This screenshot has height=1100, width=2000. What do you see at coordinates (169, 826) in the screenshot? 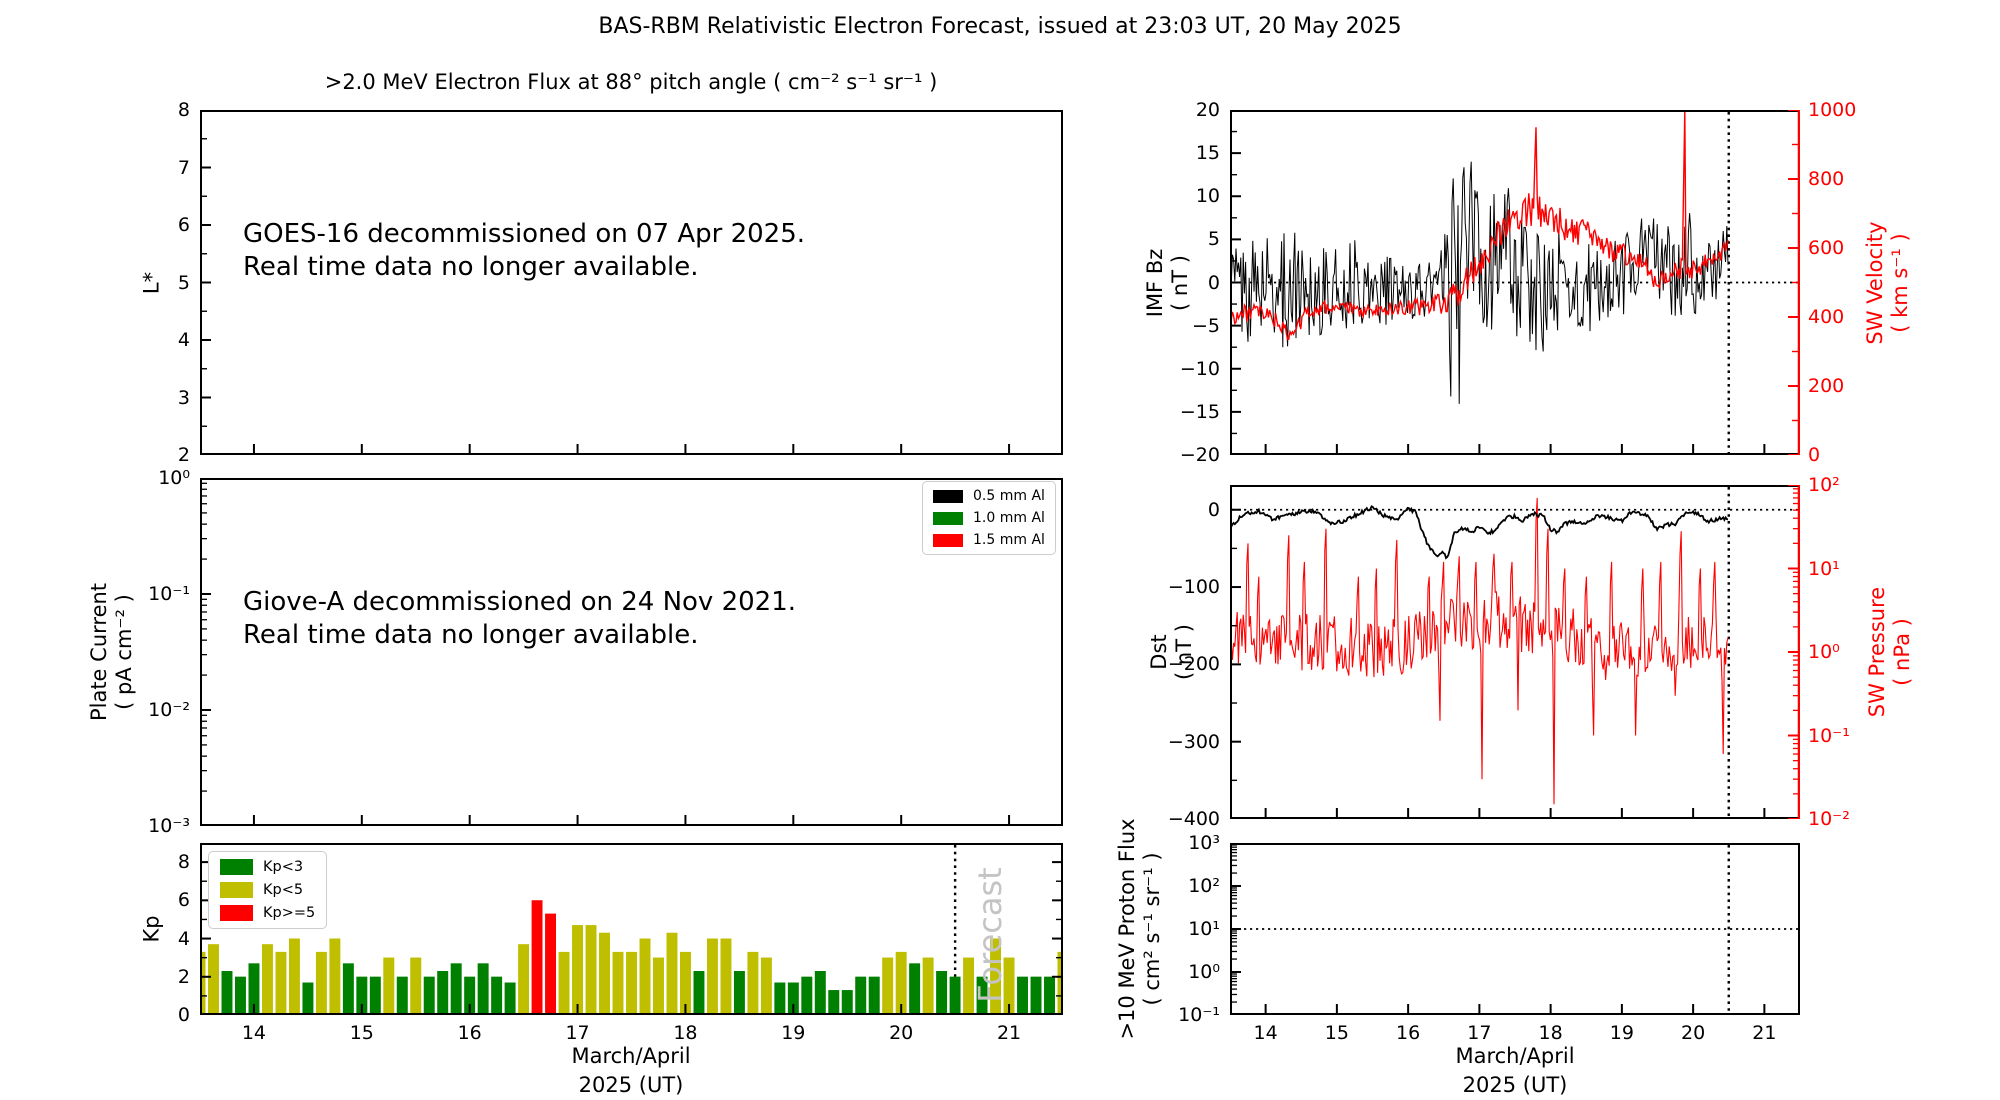
I see `y-tick-label: 10⁻³` at bounding box center [169, 826].